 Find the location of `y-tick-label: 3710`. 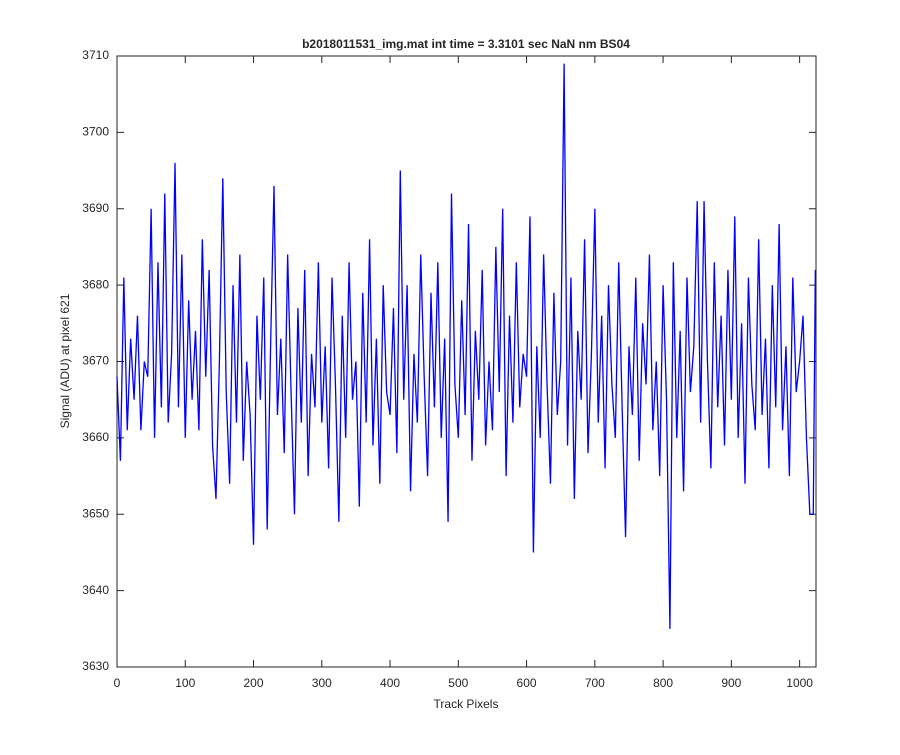

y-tick-label: 3710 is located at coordinates (95, 55).